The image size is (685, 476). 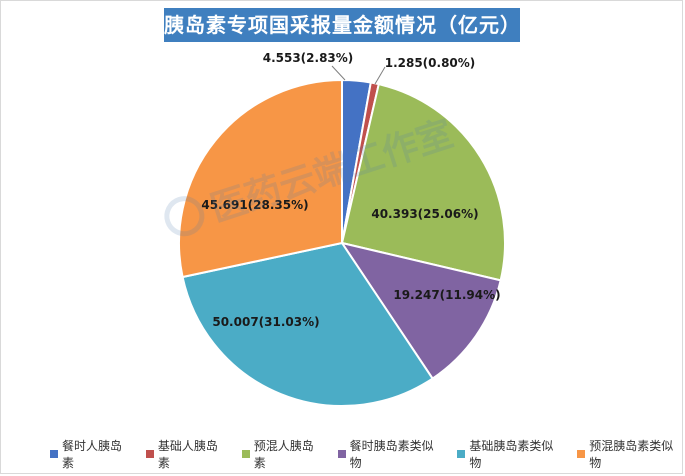 I want to click on legend-label: 基础胰岛素类似物, so click(x=511, y=454).